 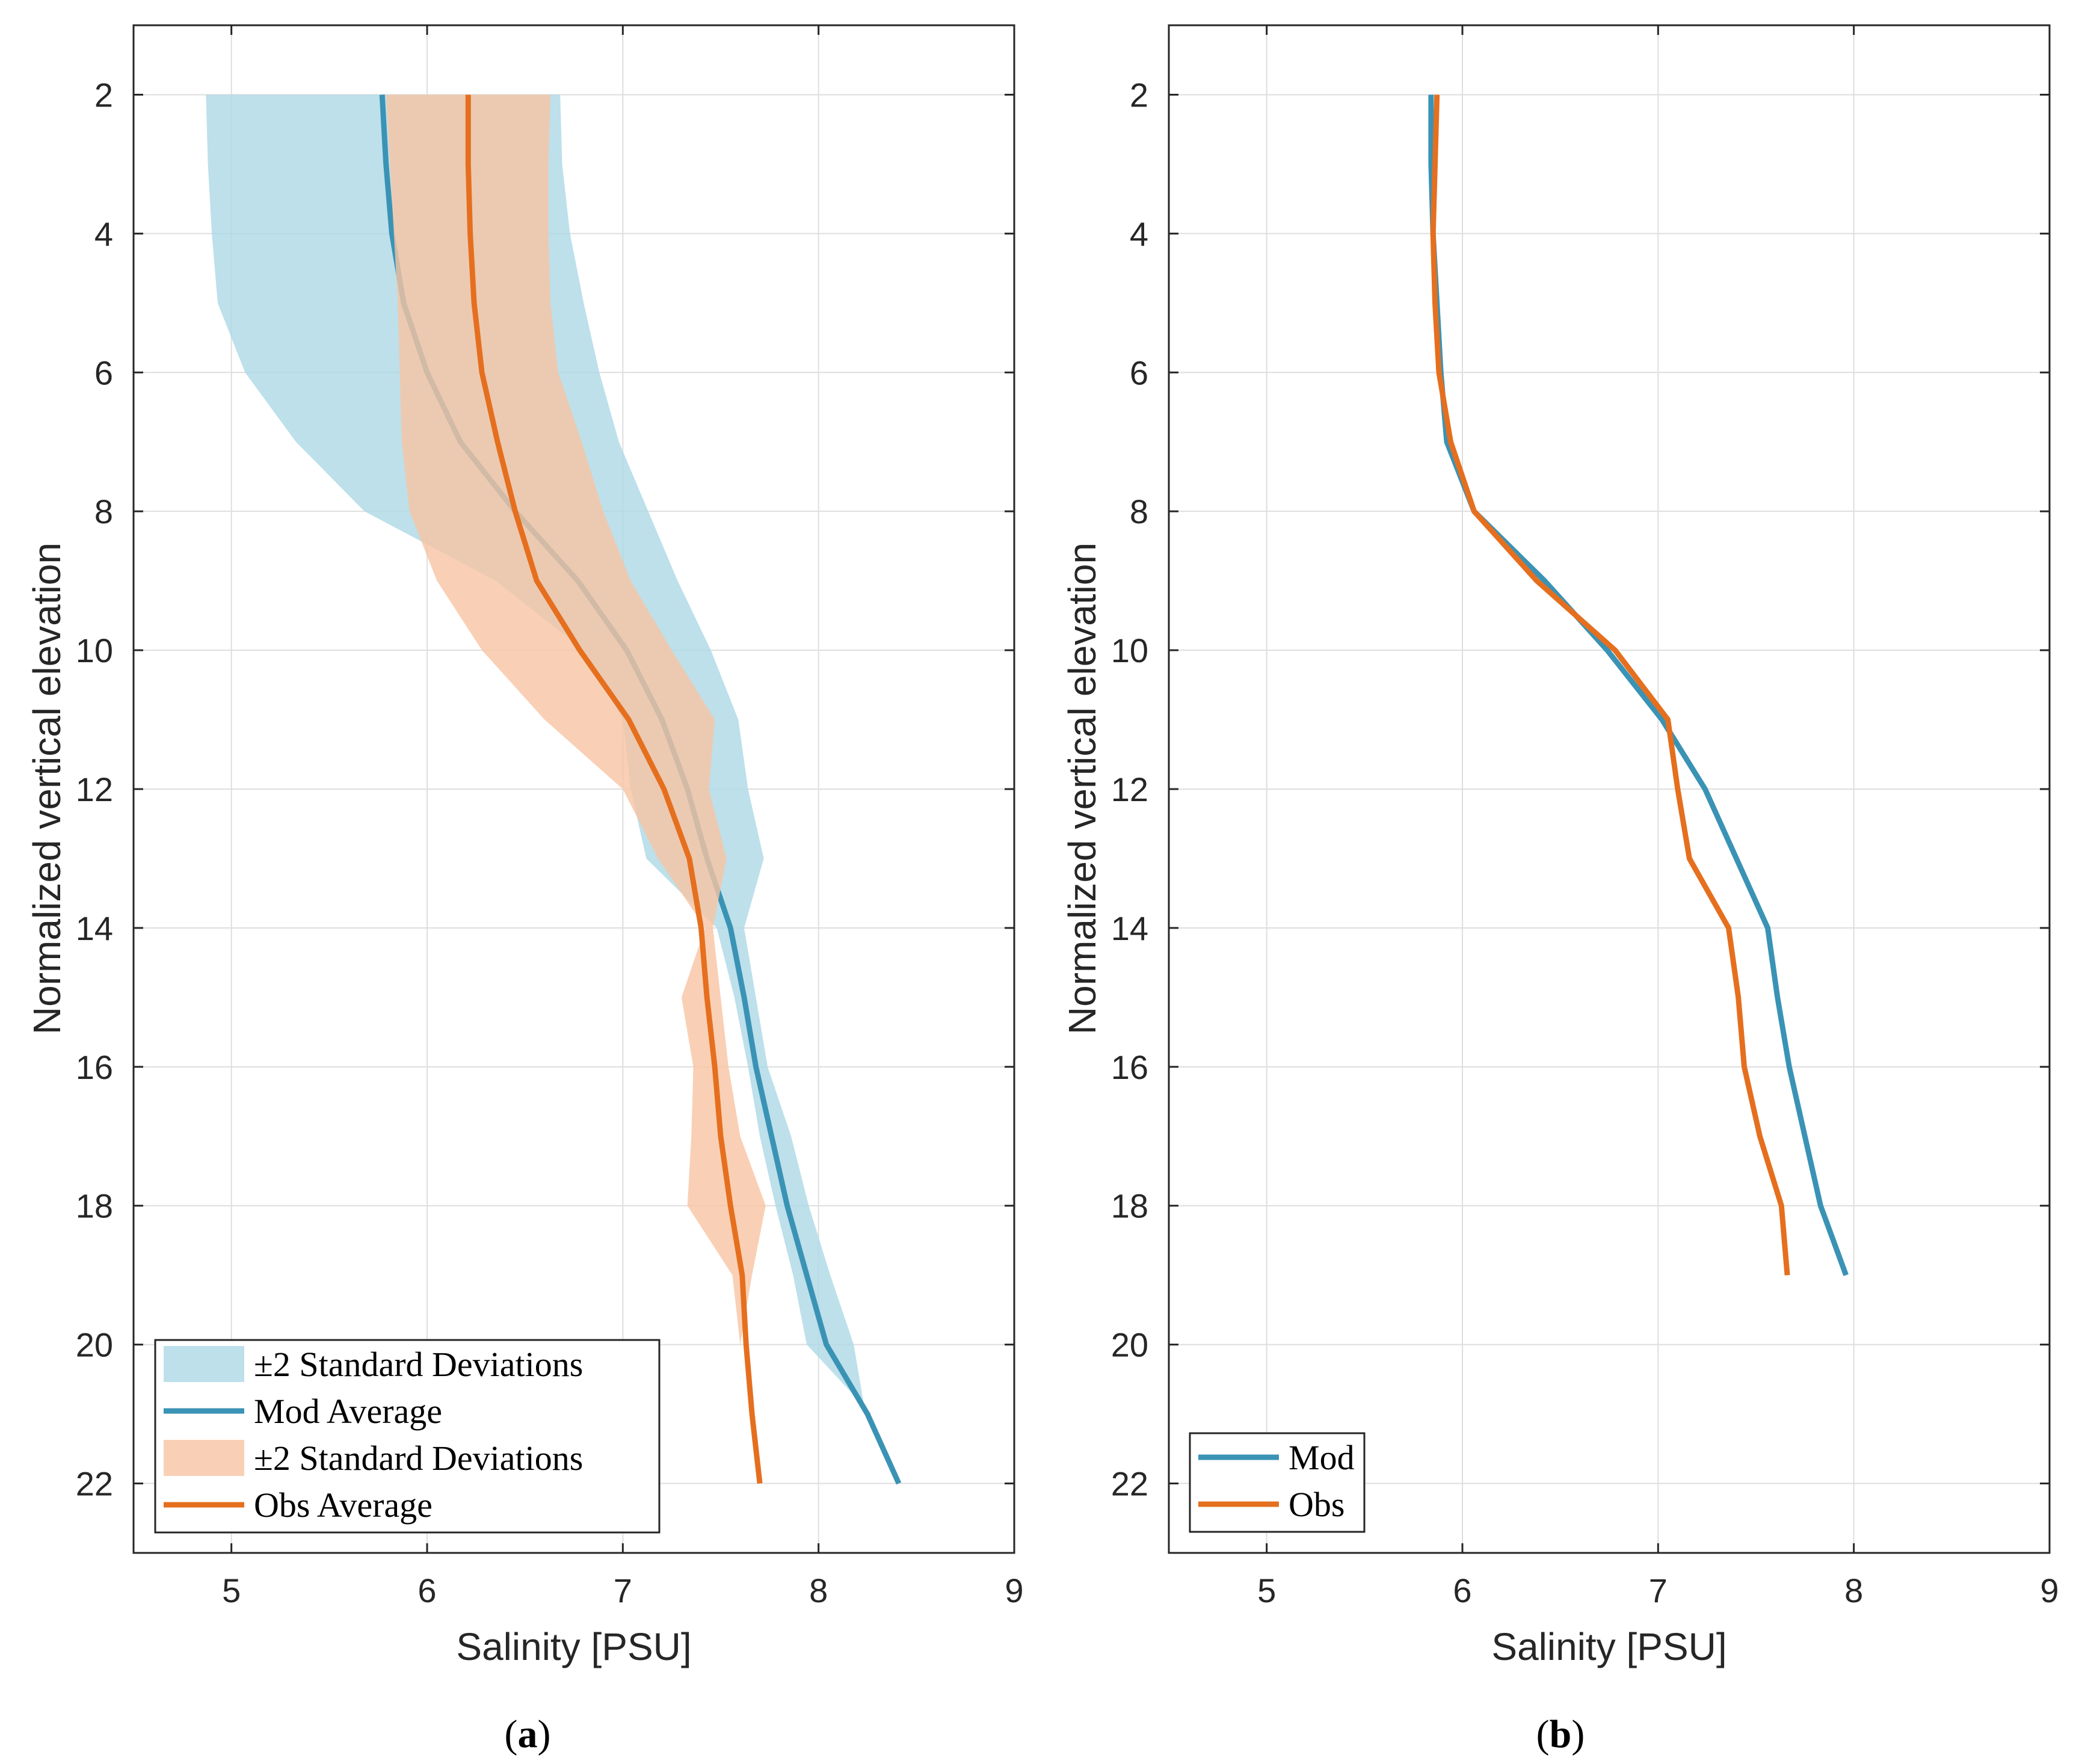 What do you see at coordinates (418, 1459) in the screenshot?
I see `panel-a-legend-label-2: ±2 Standard Deviations` at bounding box center [418, 1459].